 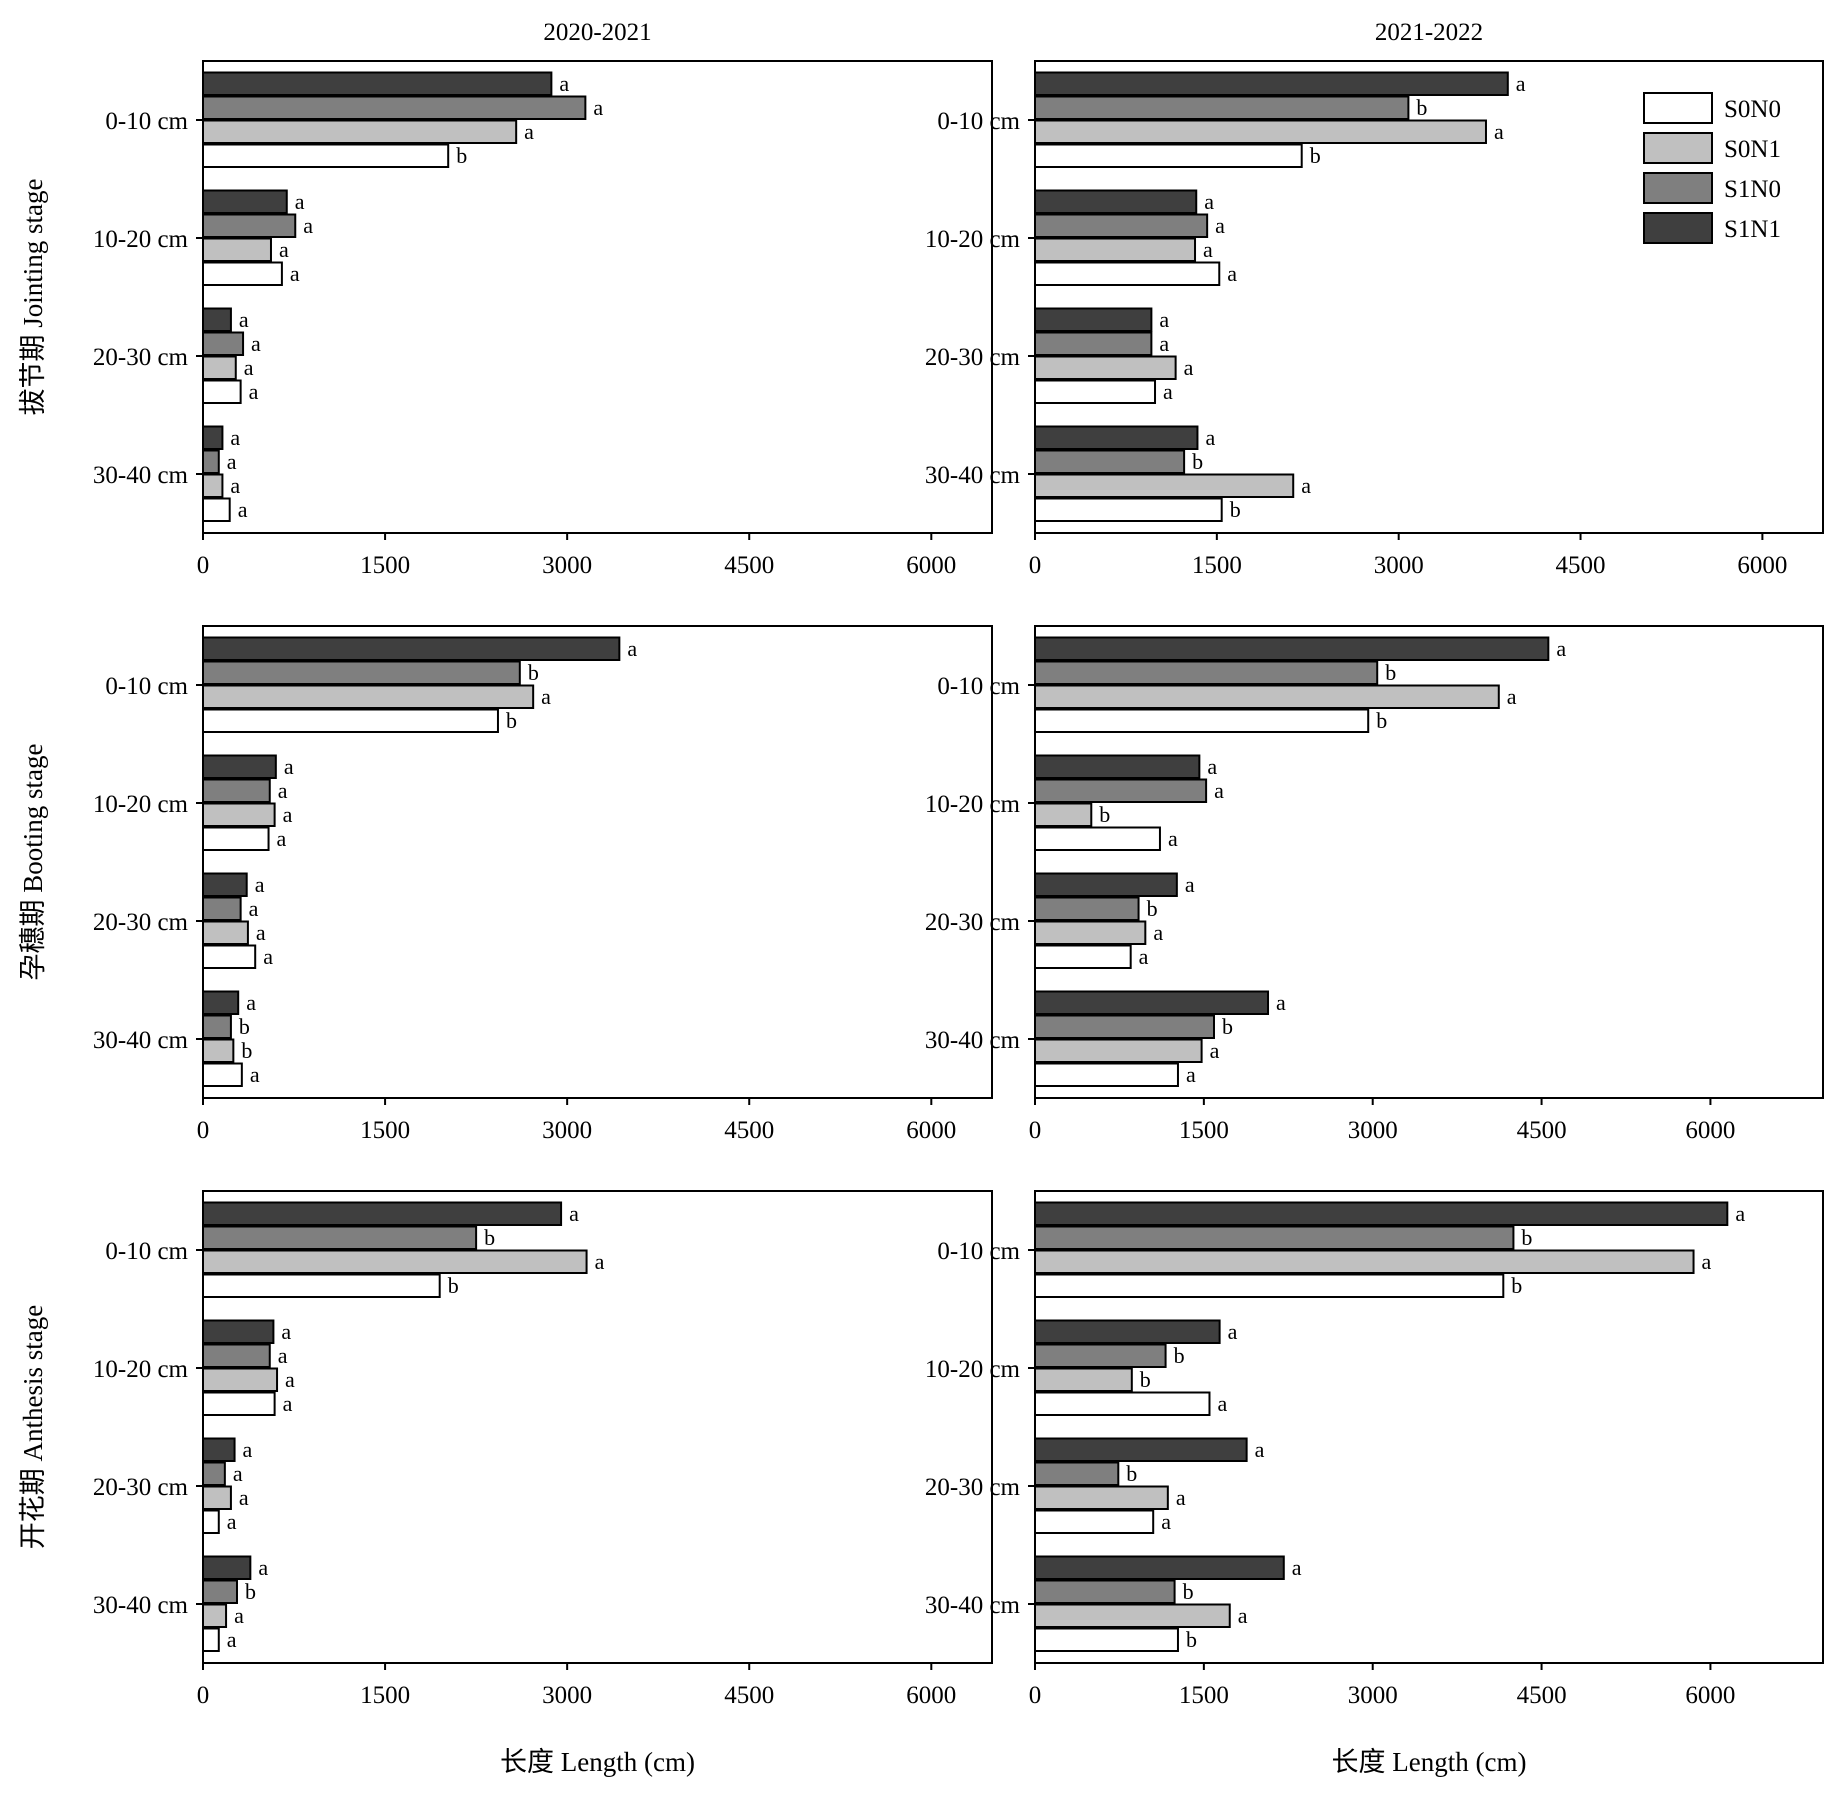 What do you see at coordinates (1762, 565) in the screenshot?
I see `x-tick-label: 6000` at bounding box center [1762, 565].